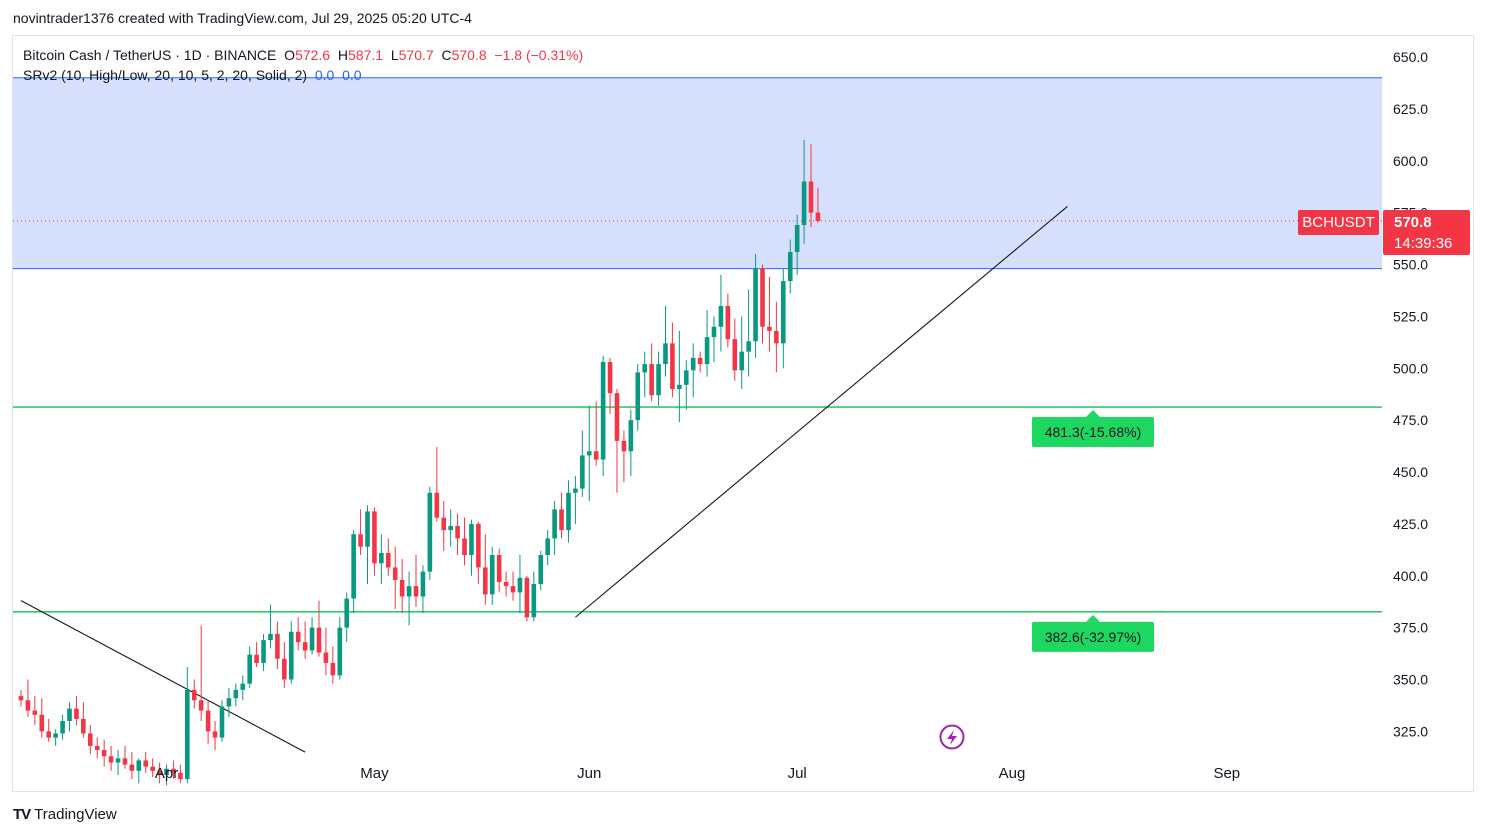 The width and height of the screenshot is (1487, 837). What do you see at coordinates (1410, 731) in the screenshot?
I see `y-tick-label: 325.0` at bounding box center [1410, 731].